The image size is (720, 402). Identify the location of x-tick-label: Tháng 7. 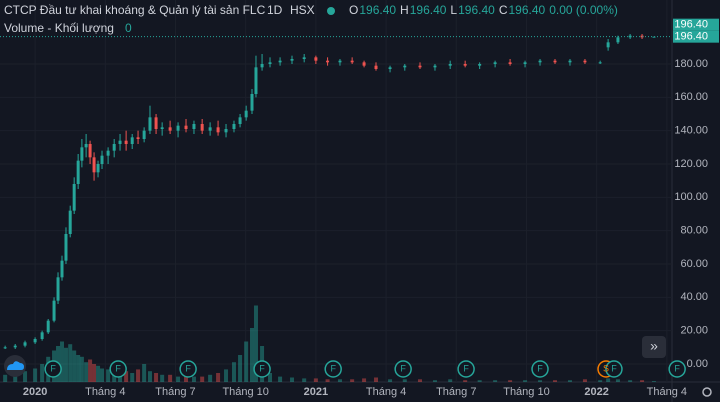
(175, 392).